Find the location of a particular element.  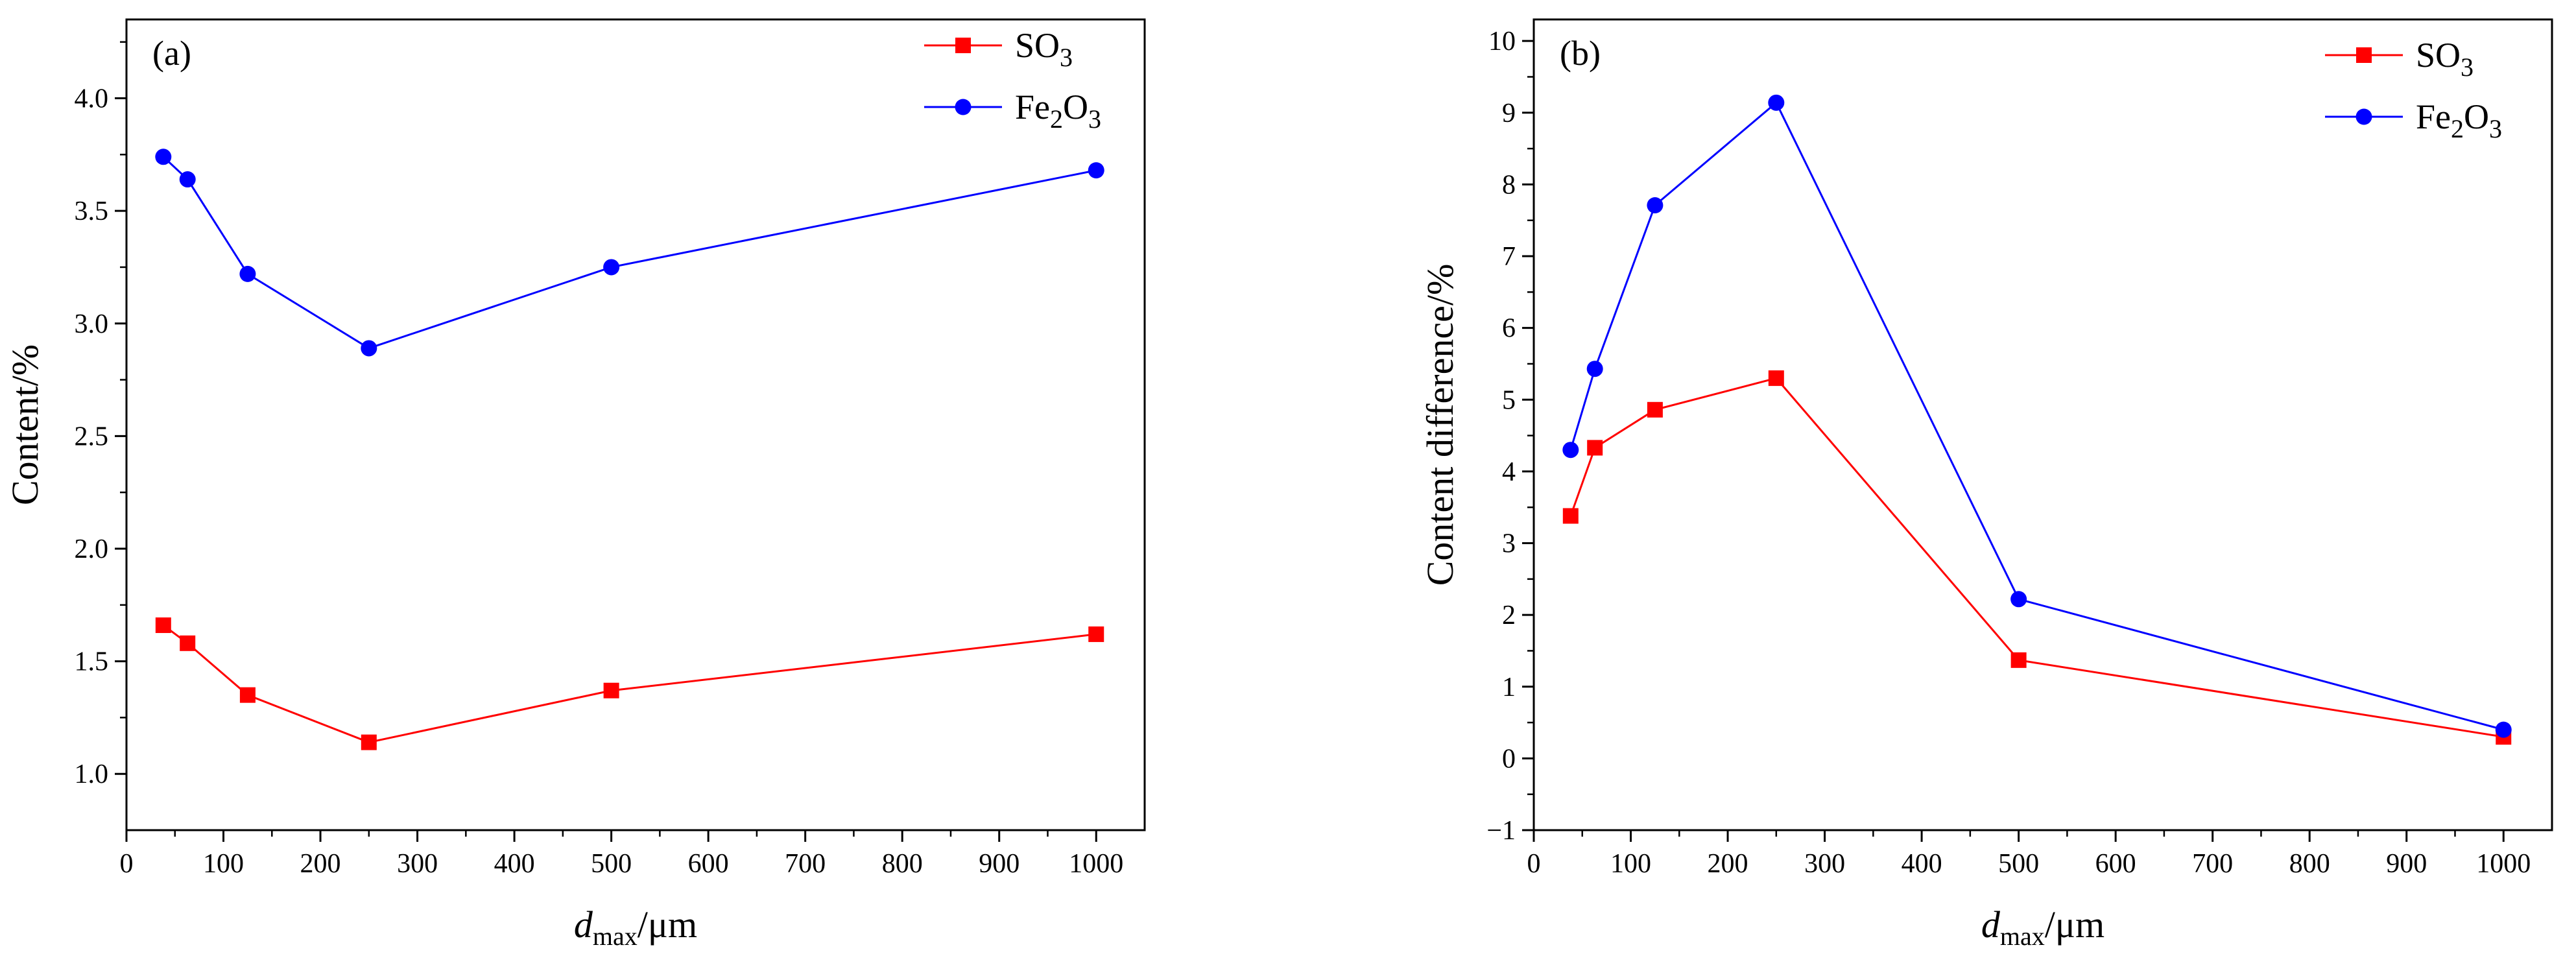

y-tick-label: 3.5 is located at coordinates (92, 211).